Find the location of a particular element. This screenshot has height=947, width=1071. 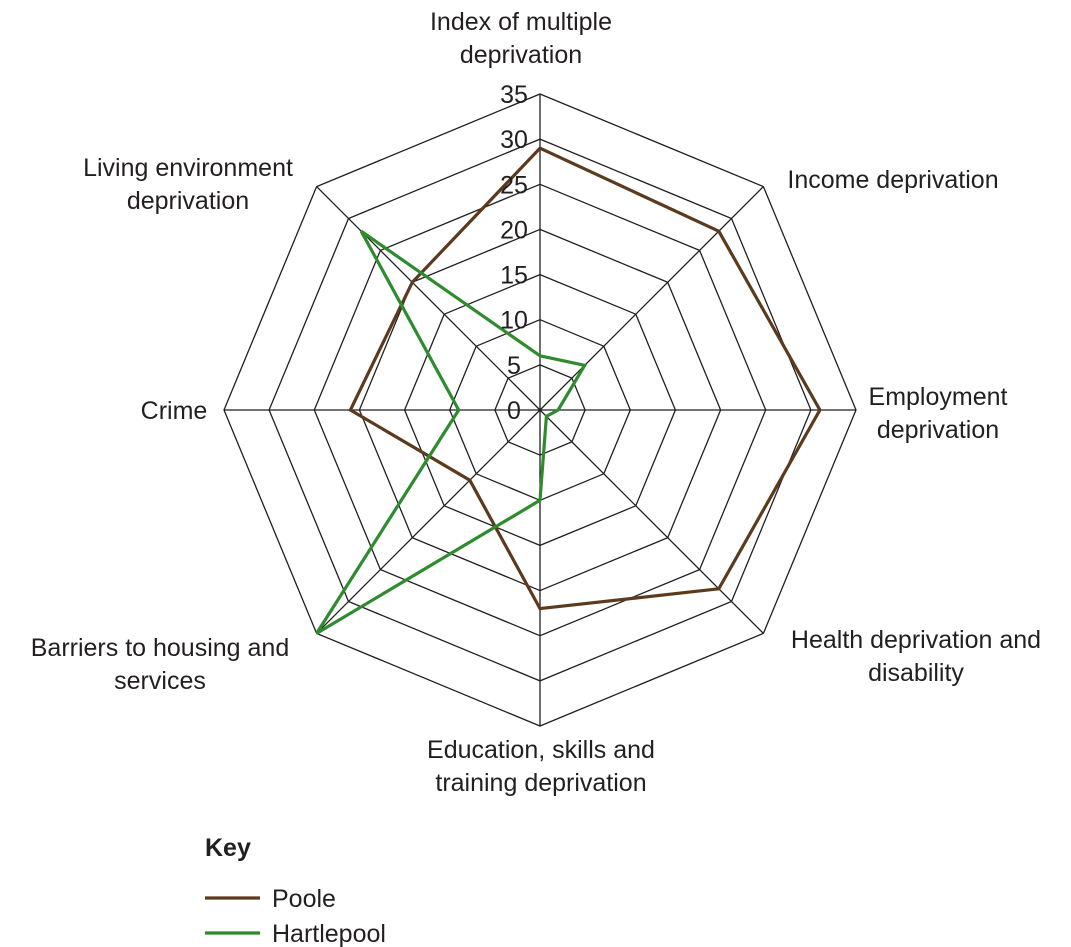

tick-label-10: 10 is located at coordinates (514, 321).